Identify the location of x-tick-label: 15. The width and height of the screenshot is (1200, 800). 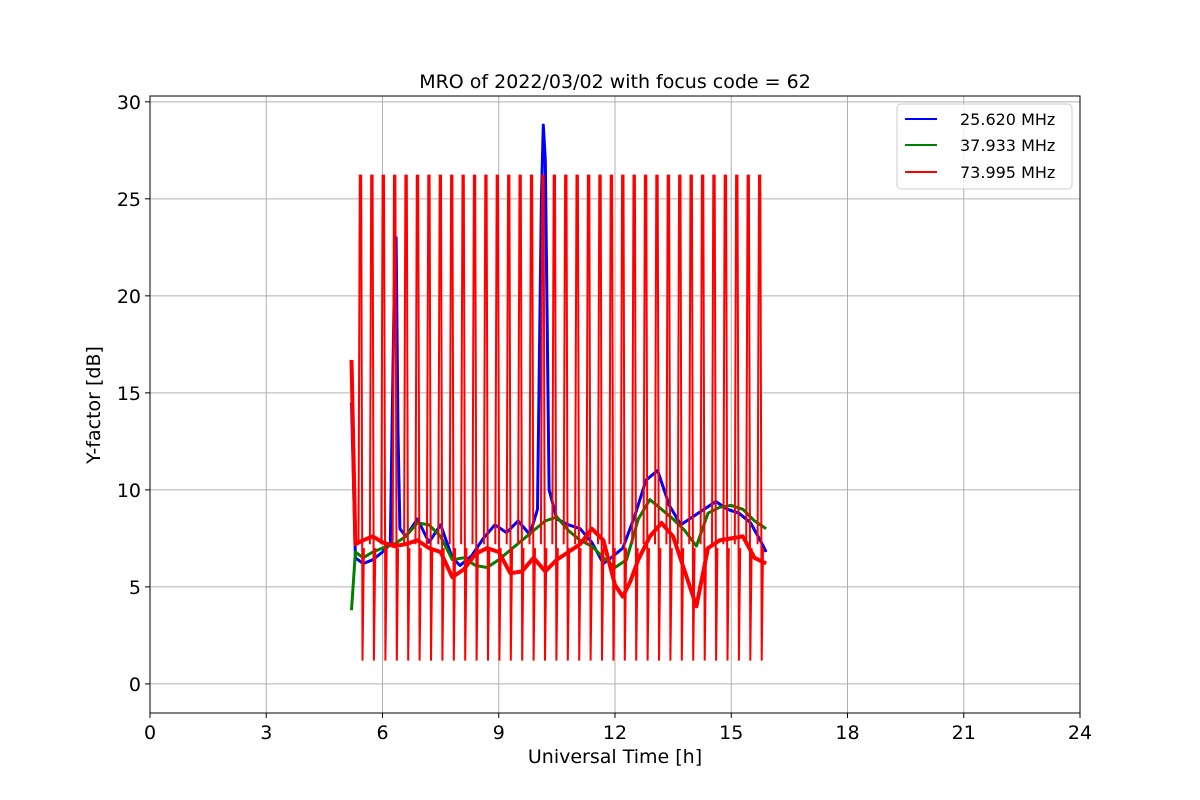
(731, 733).